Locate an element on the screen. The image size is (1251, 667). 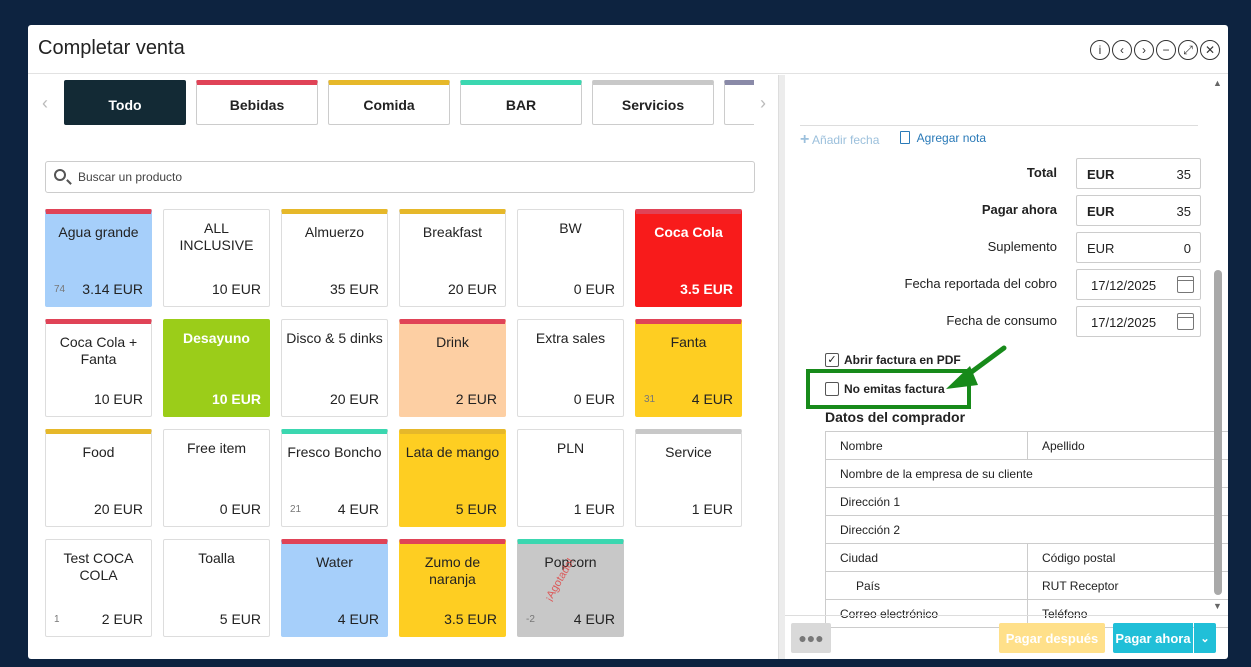
country-select: País is located at coordinates (926, 585).